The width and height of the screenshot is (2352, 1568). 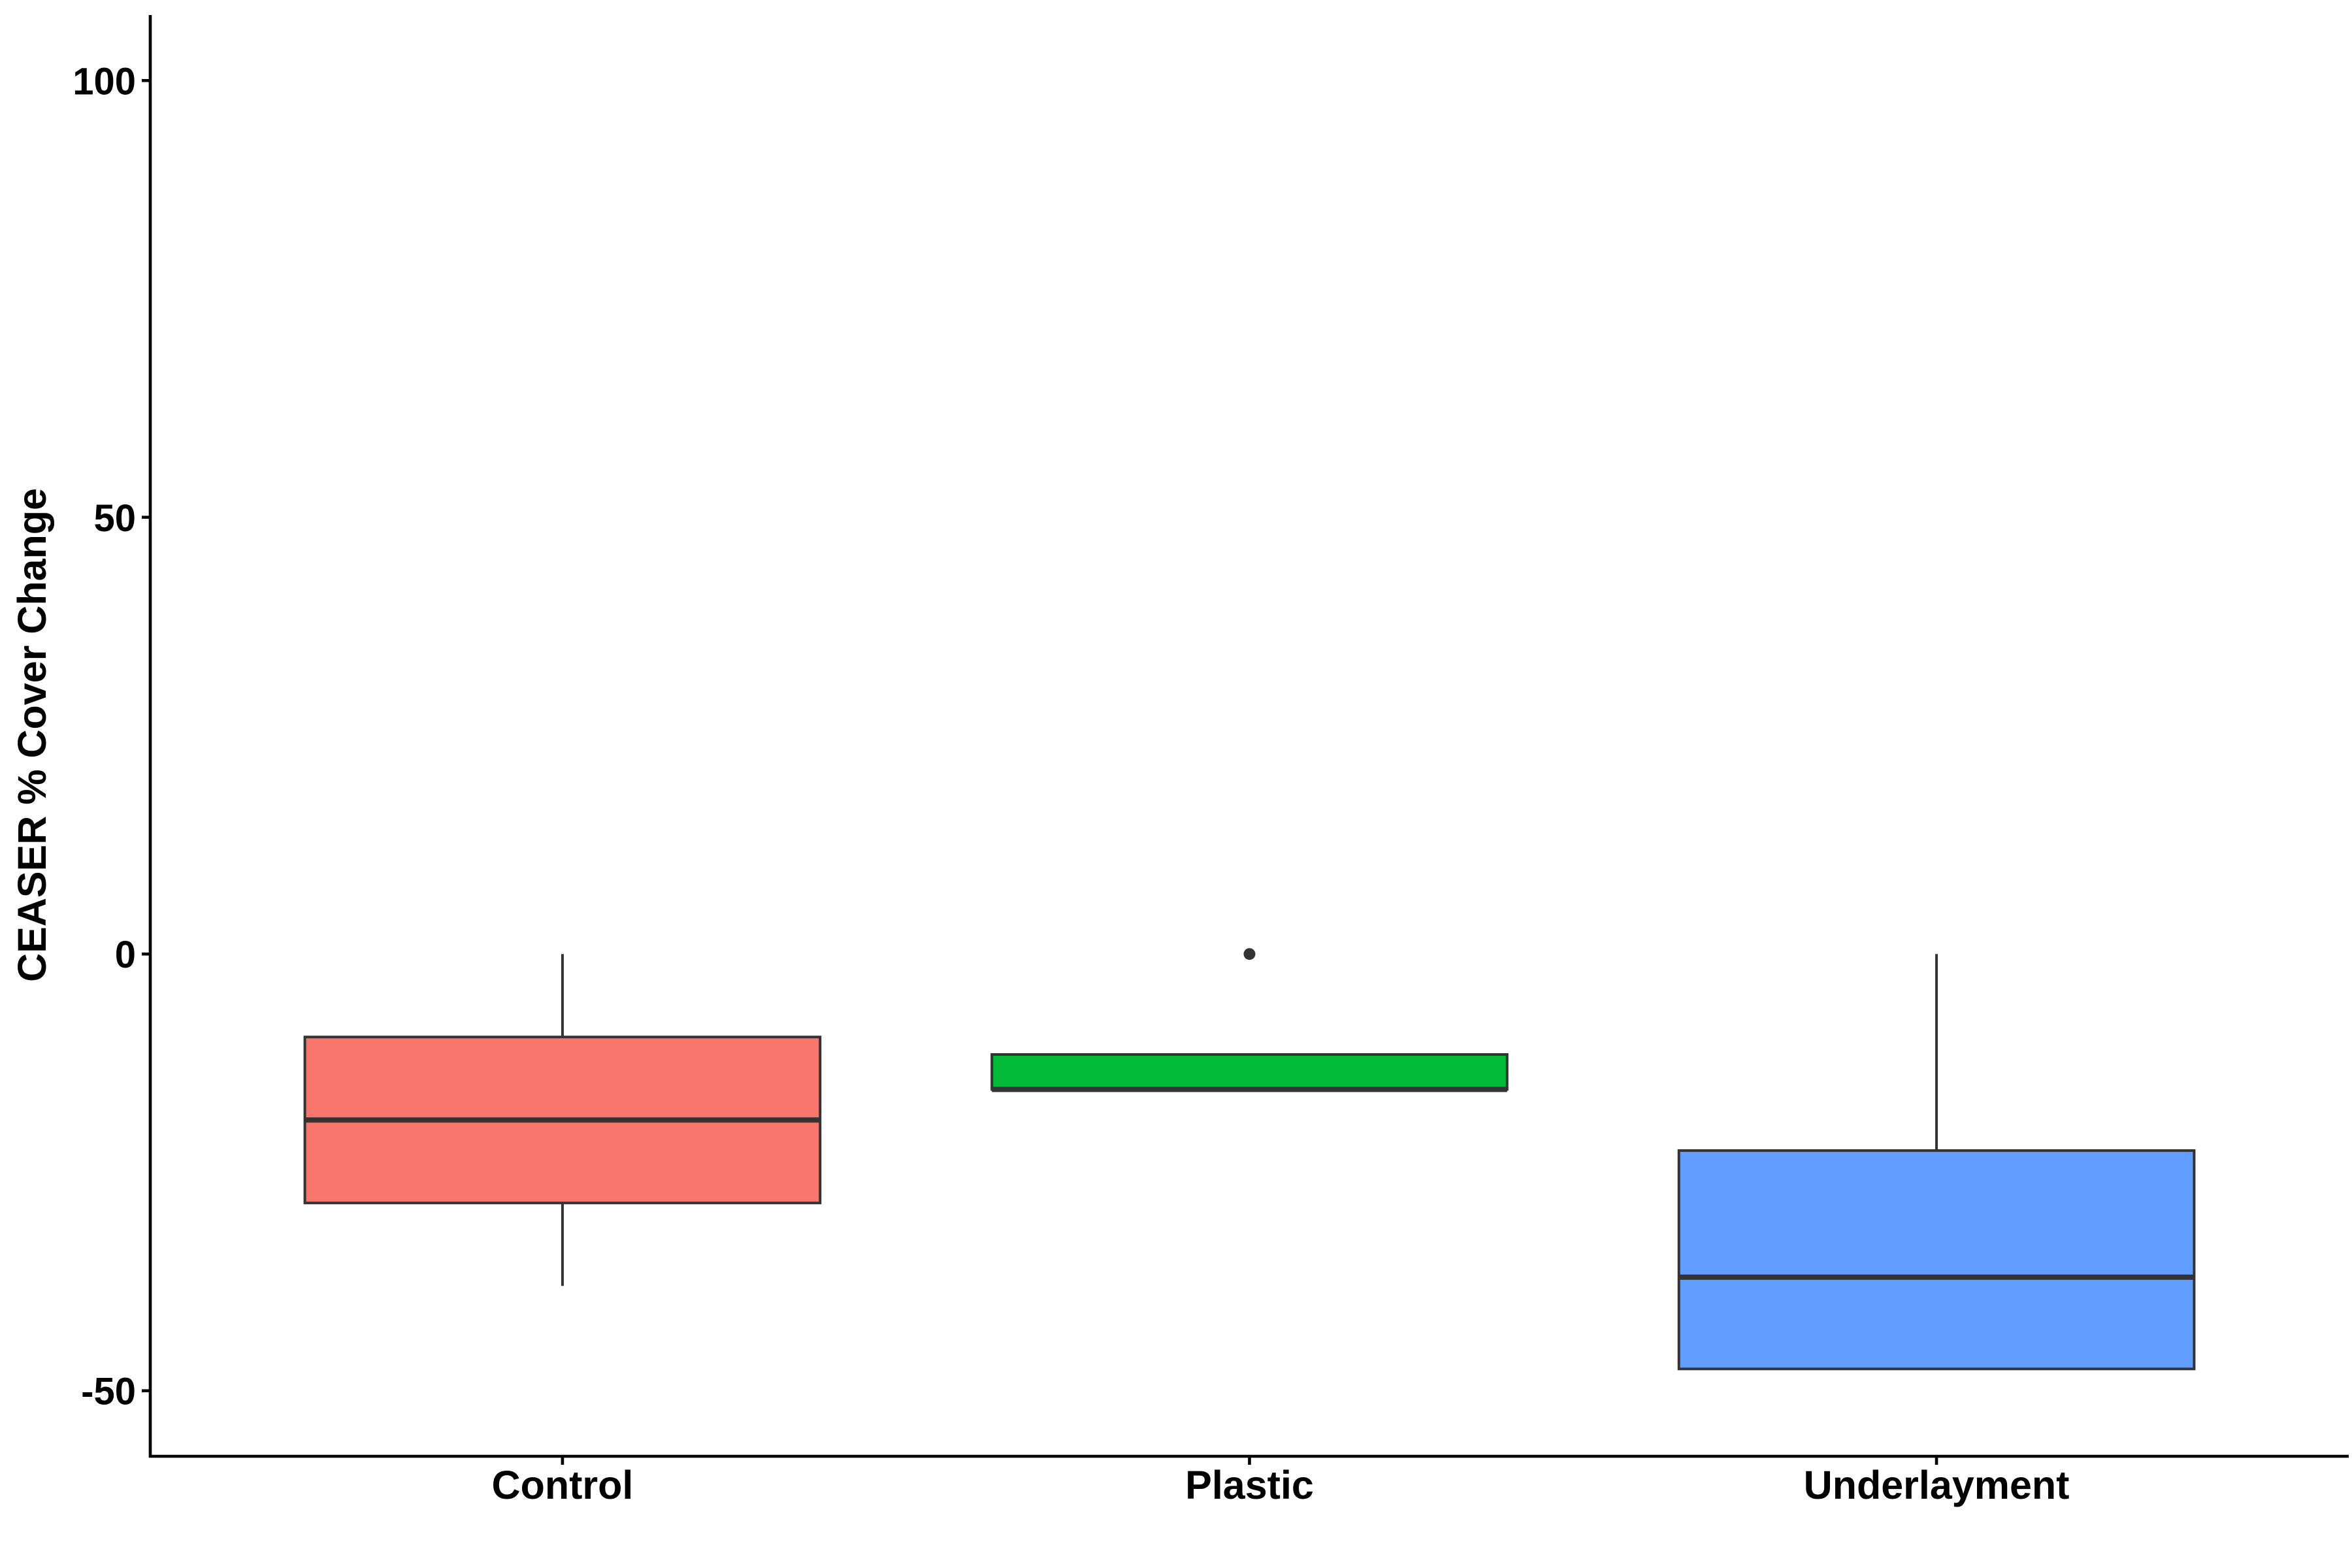 I want to click on y-axis-title: CEASER % Cover Change, so click(x=32, y=735).